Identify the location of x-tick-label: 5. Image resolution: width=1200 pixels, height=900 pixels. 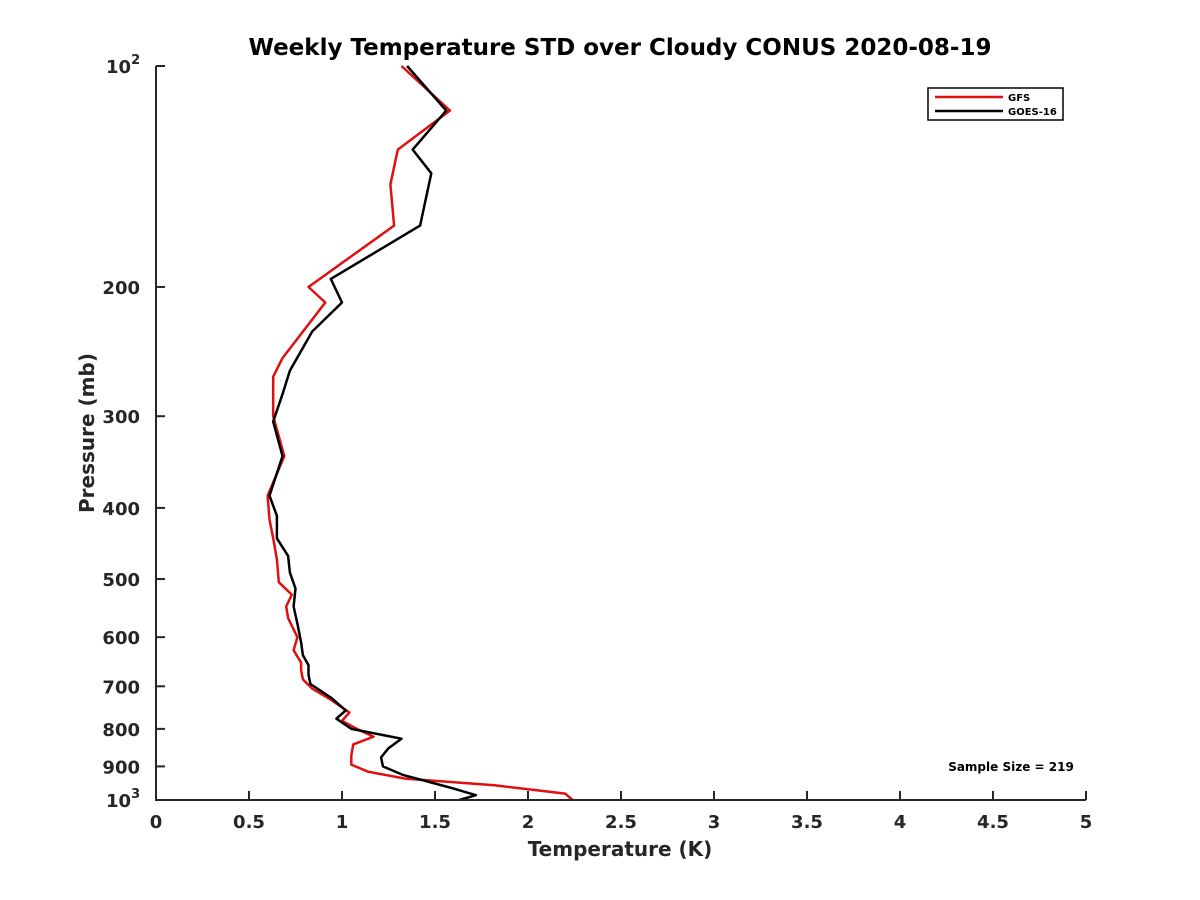
(1086, 822).